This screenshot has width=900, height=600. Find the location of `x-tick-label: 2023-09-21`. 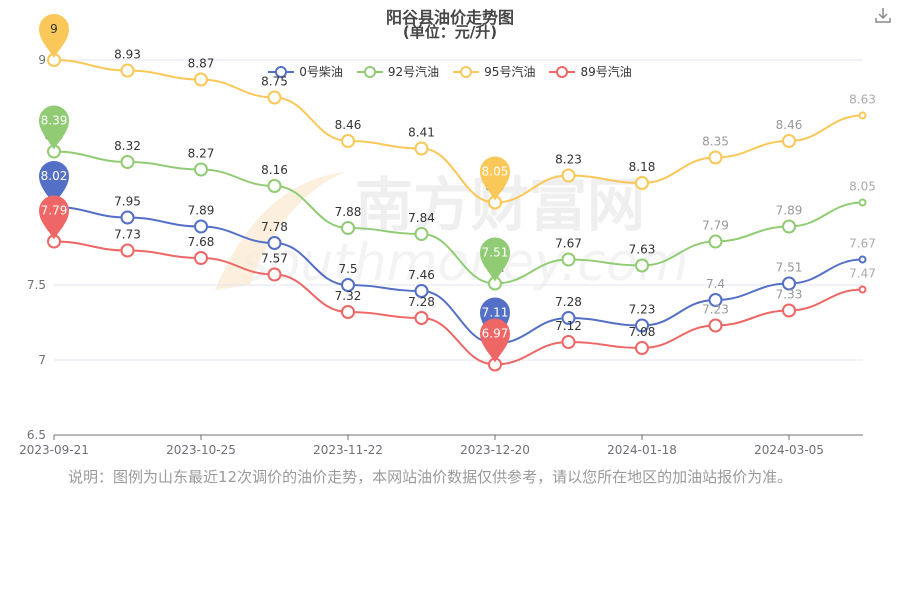

x-tick-label: 2023-09-21 is located at coordinates (54, 450).